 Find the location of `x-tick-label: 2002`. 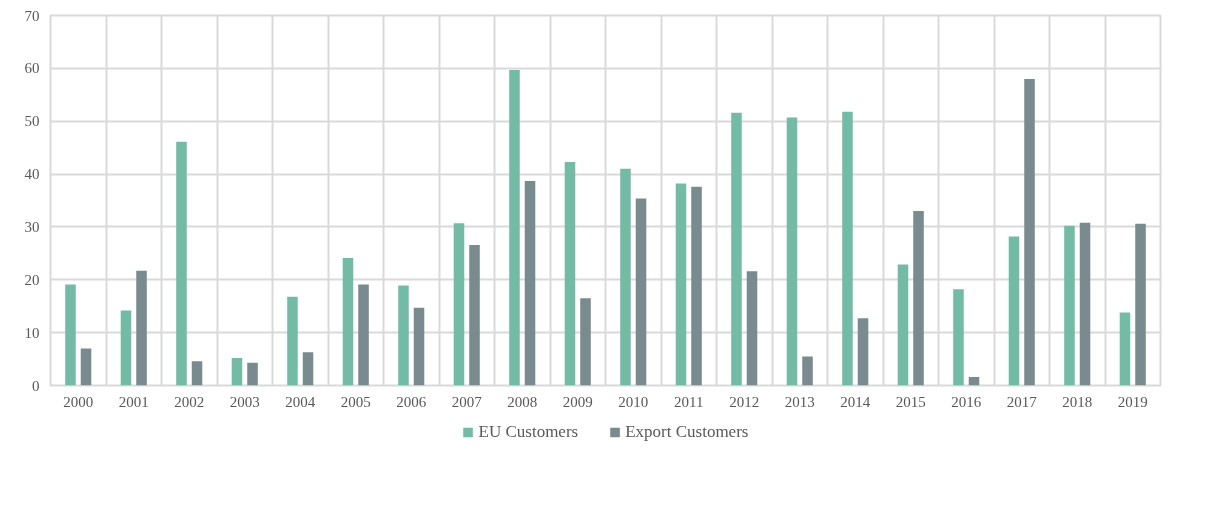

x-tick-label: 2002 is located at coordinates (189, 401).